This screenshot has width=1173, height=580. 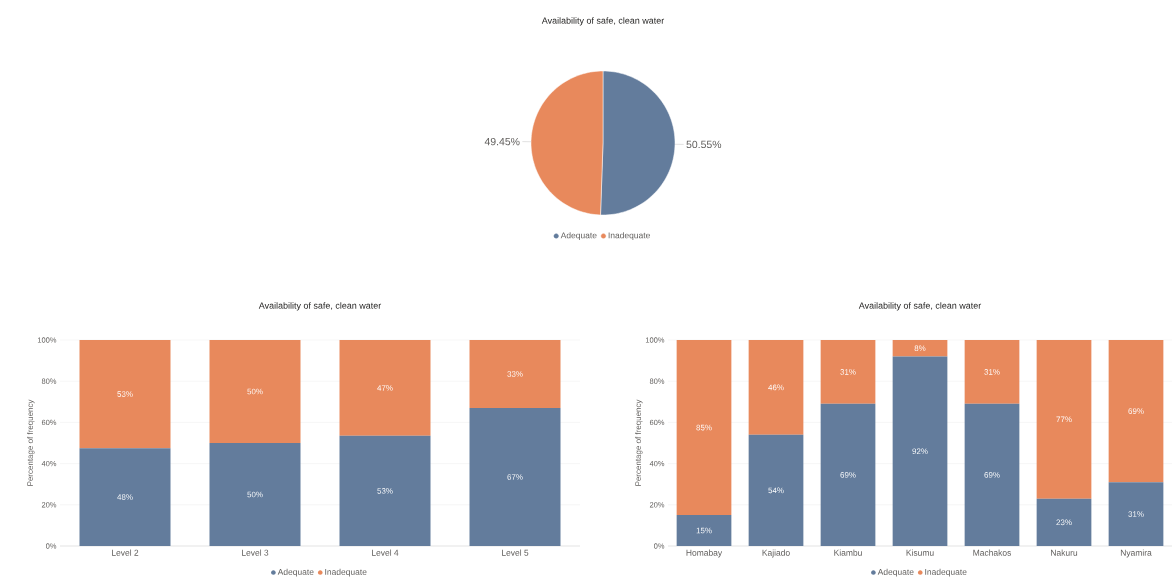 What do you see at coordinates (255, 552) in the screenshot?
I see `x-tick-label: Level 3` at bounding box center [255, 552].